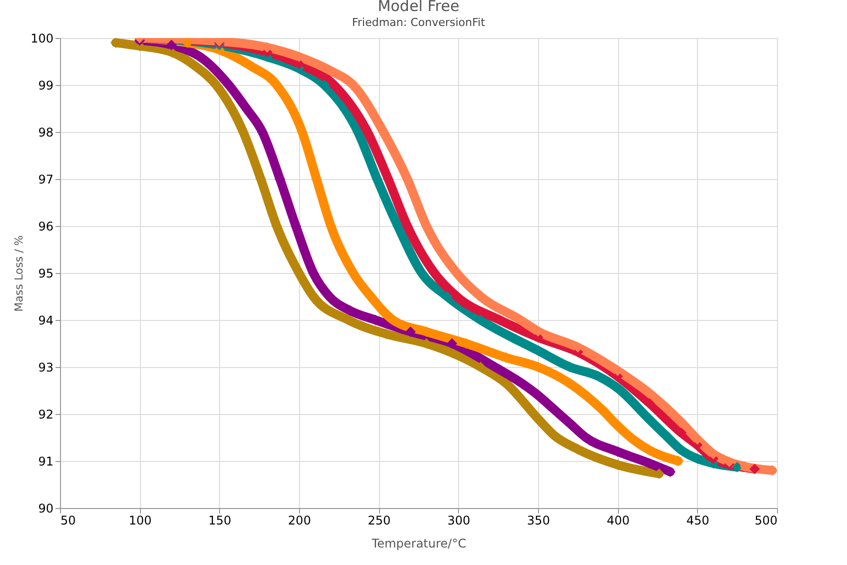  What do you see at coordinates (419, 22) in the screenshot?
I see `chart-subtitle: Friedman: ConversionFit` at bounding box center [419, 22].